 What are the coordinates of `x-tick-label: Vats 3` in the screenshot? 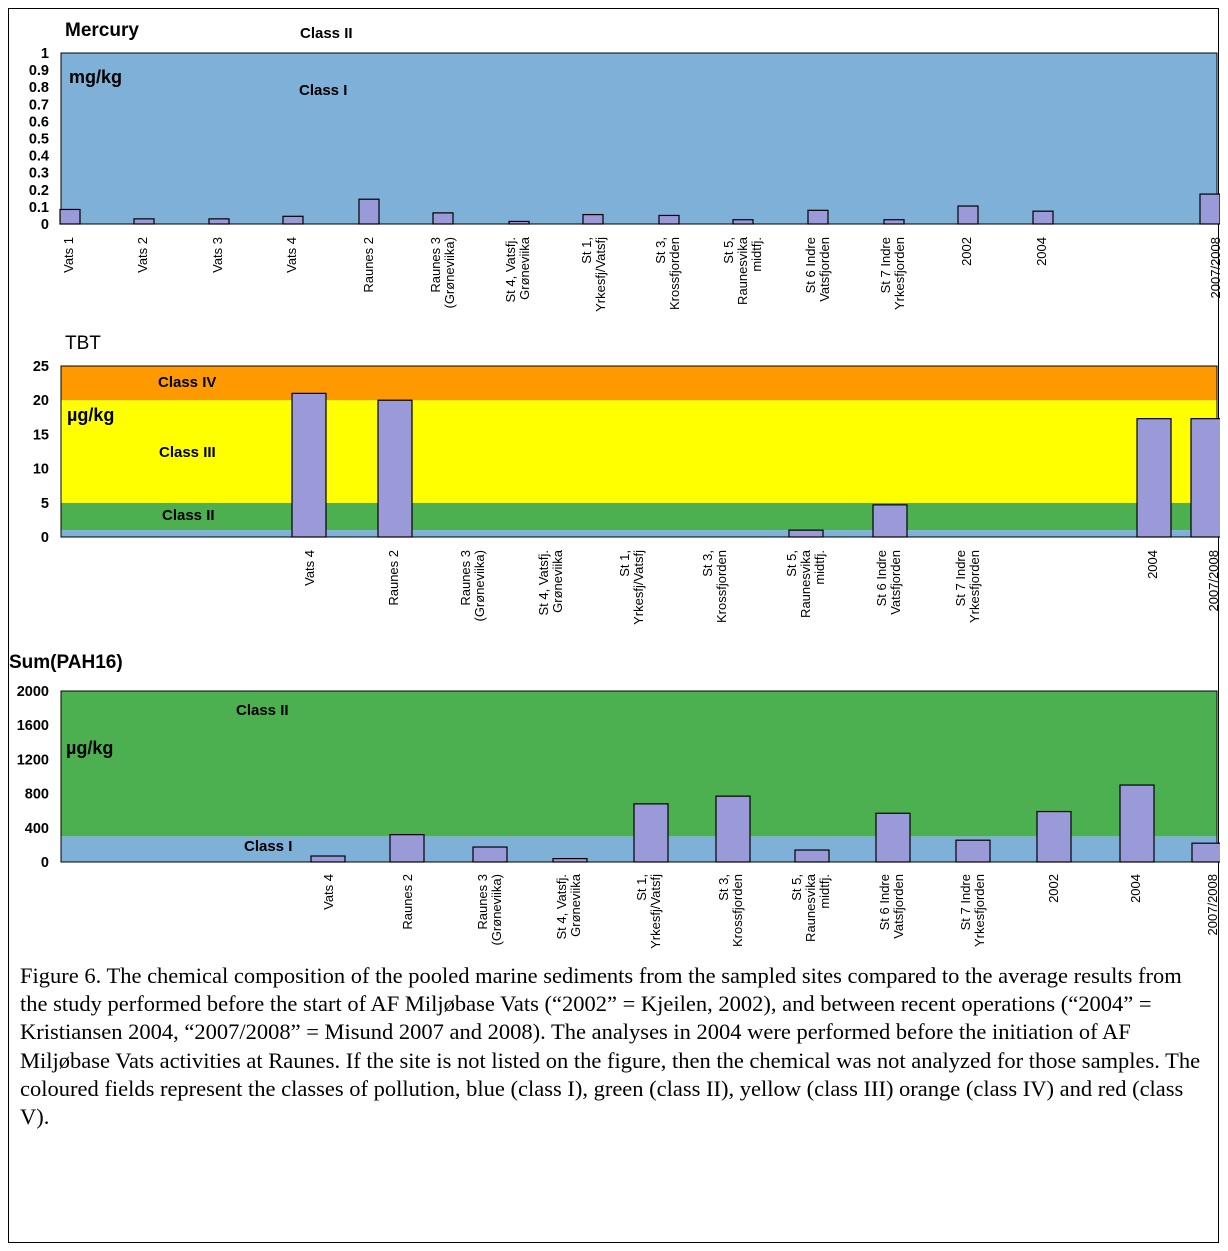 It's located at (217, 255).